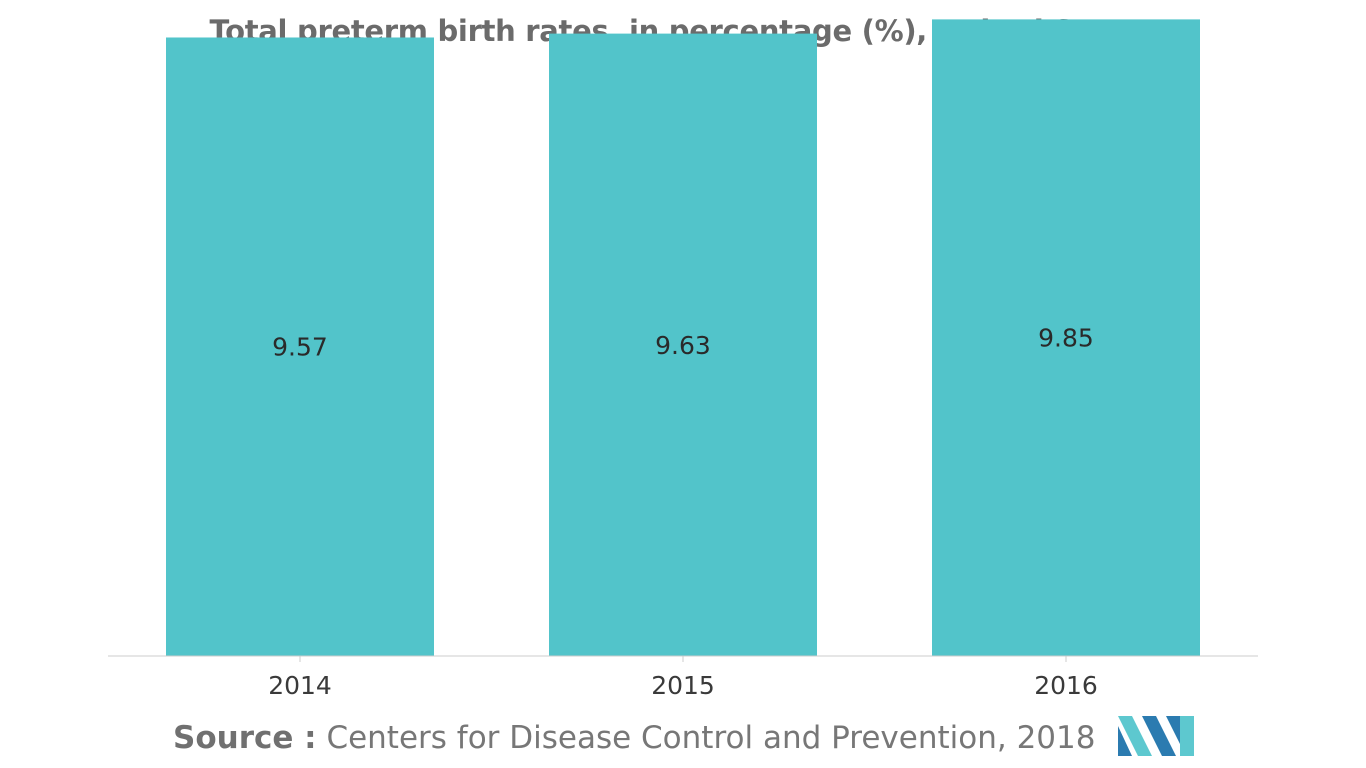 This screenshot has width=1366, height=768. I want to click on logo-shape-left, so click(1135, 736).